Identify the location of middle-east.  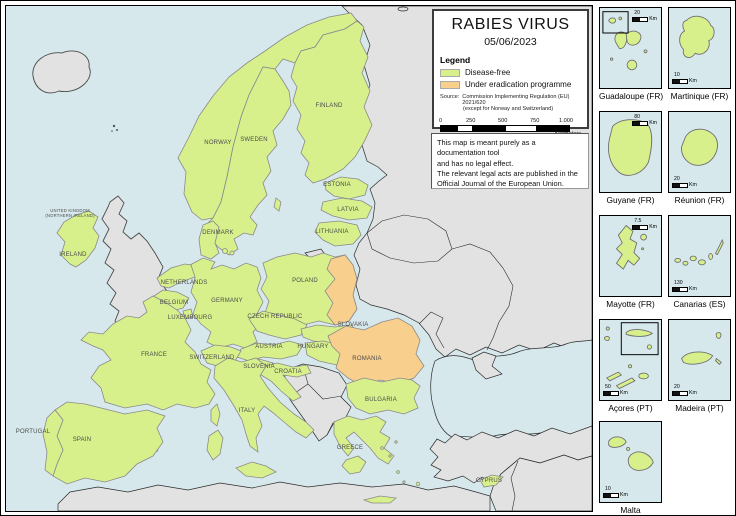
(540, 482).